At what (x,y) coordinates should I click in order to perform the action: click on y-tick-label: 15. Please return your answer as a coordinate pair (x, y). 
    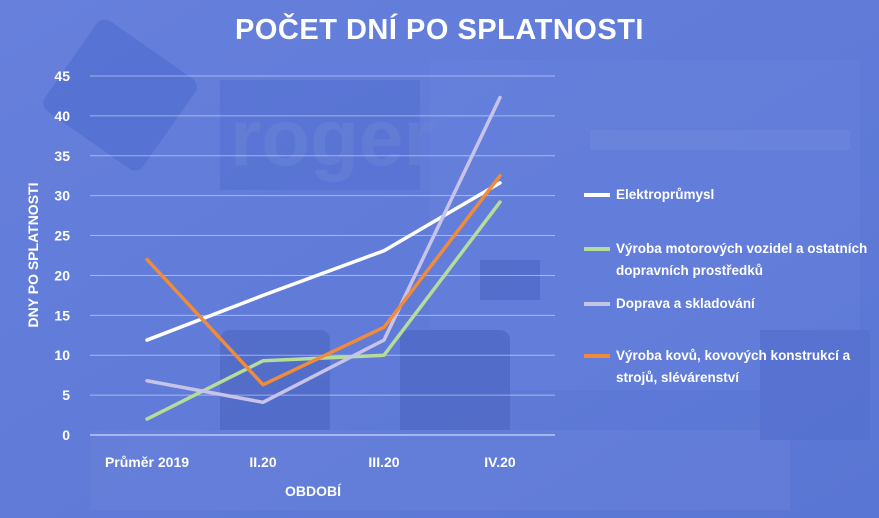
    Looking at the image, I should click on (62, 315).